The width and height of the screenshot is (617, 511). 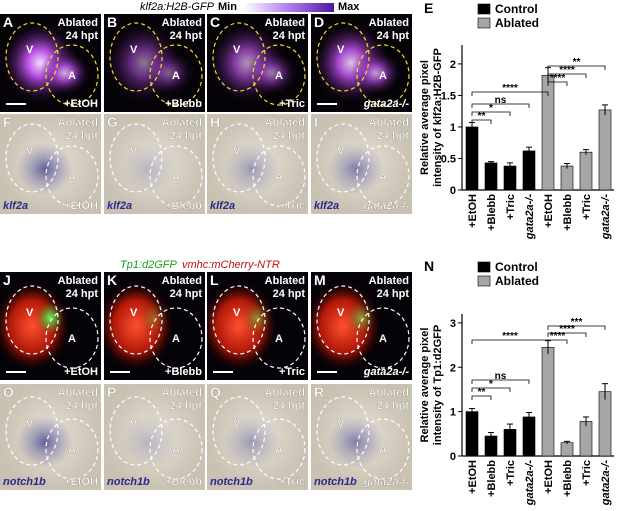 What do you see at coordinates (453, 65) in the screenshot?
I see `y-tick-label: 2` at bounding box center [453, 65].